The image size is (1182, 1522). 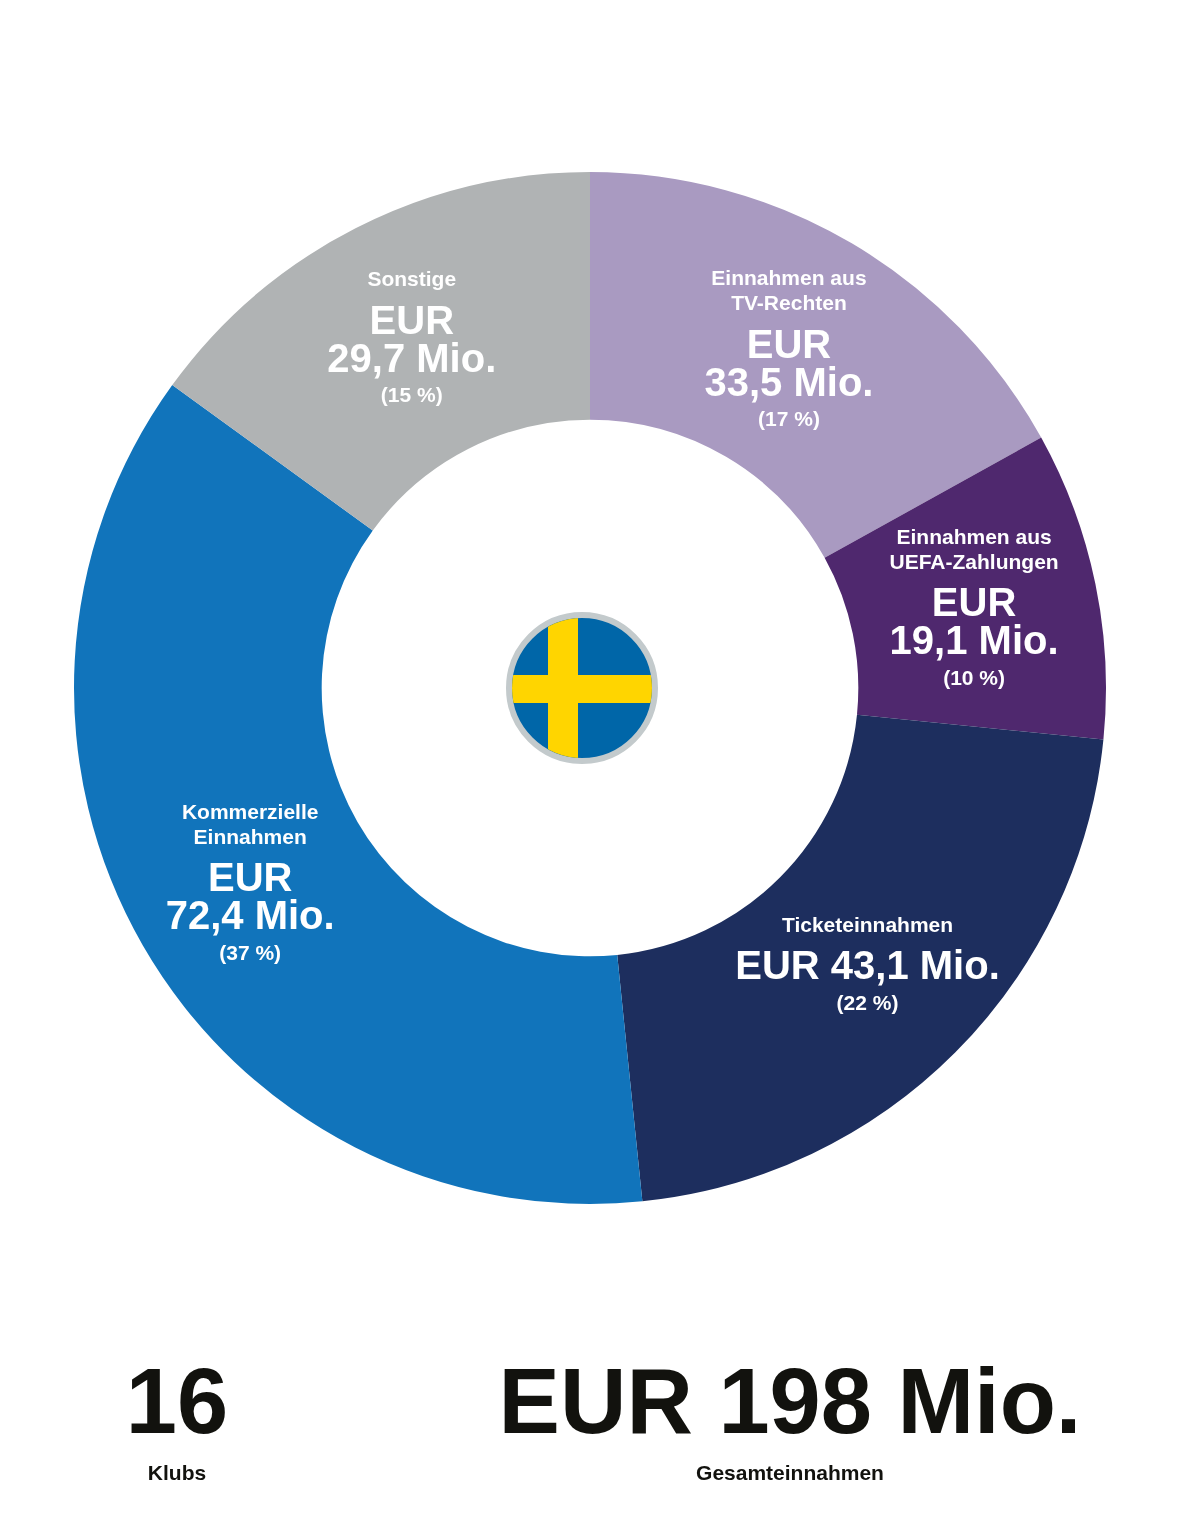 I want to click on data-label: EUR 33,5 Mio. (17 %), so click(x=789, y=376).